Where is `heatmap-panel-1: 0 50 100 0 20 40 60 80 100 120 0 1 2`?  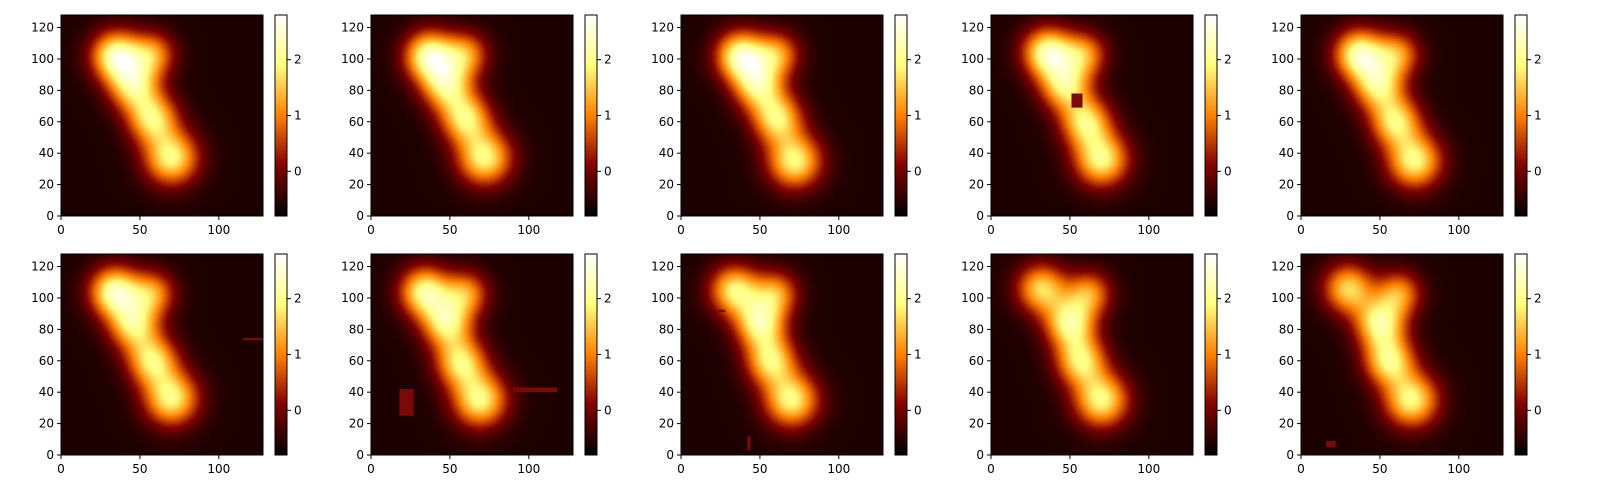 heatmap-panel-1: 0 50 100 0 20 40 60 80 100 120 0 1 2 is located at coordinates (166, 125).